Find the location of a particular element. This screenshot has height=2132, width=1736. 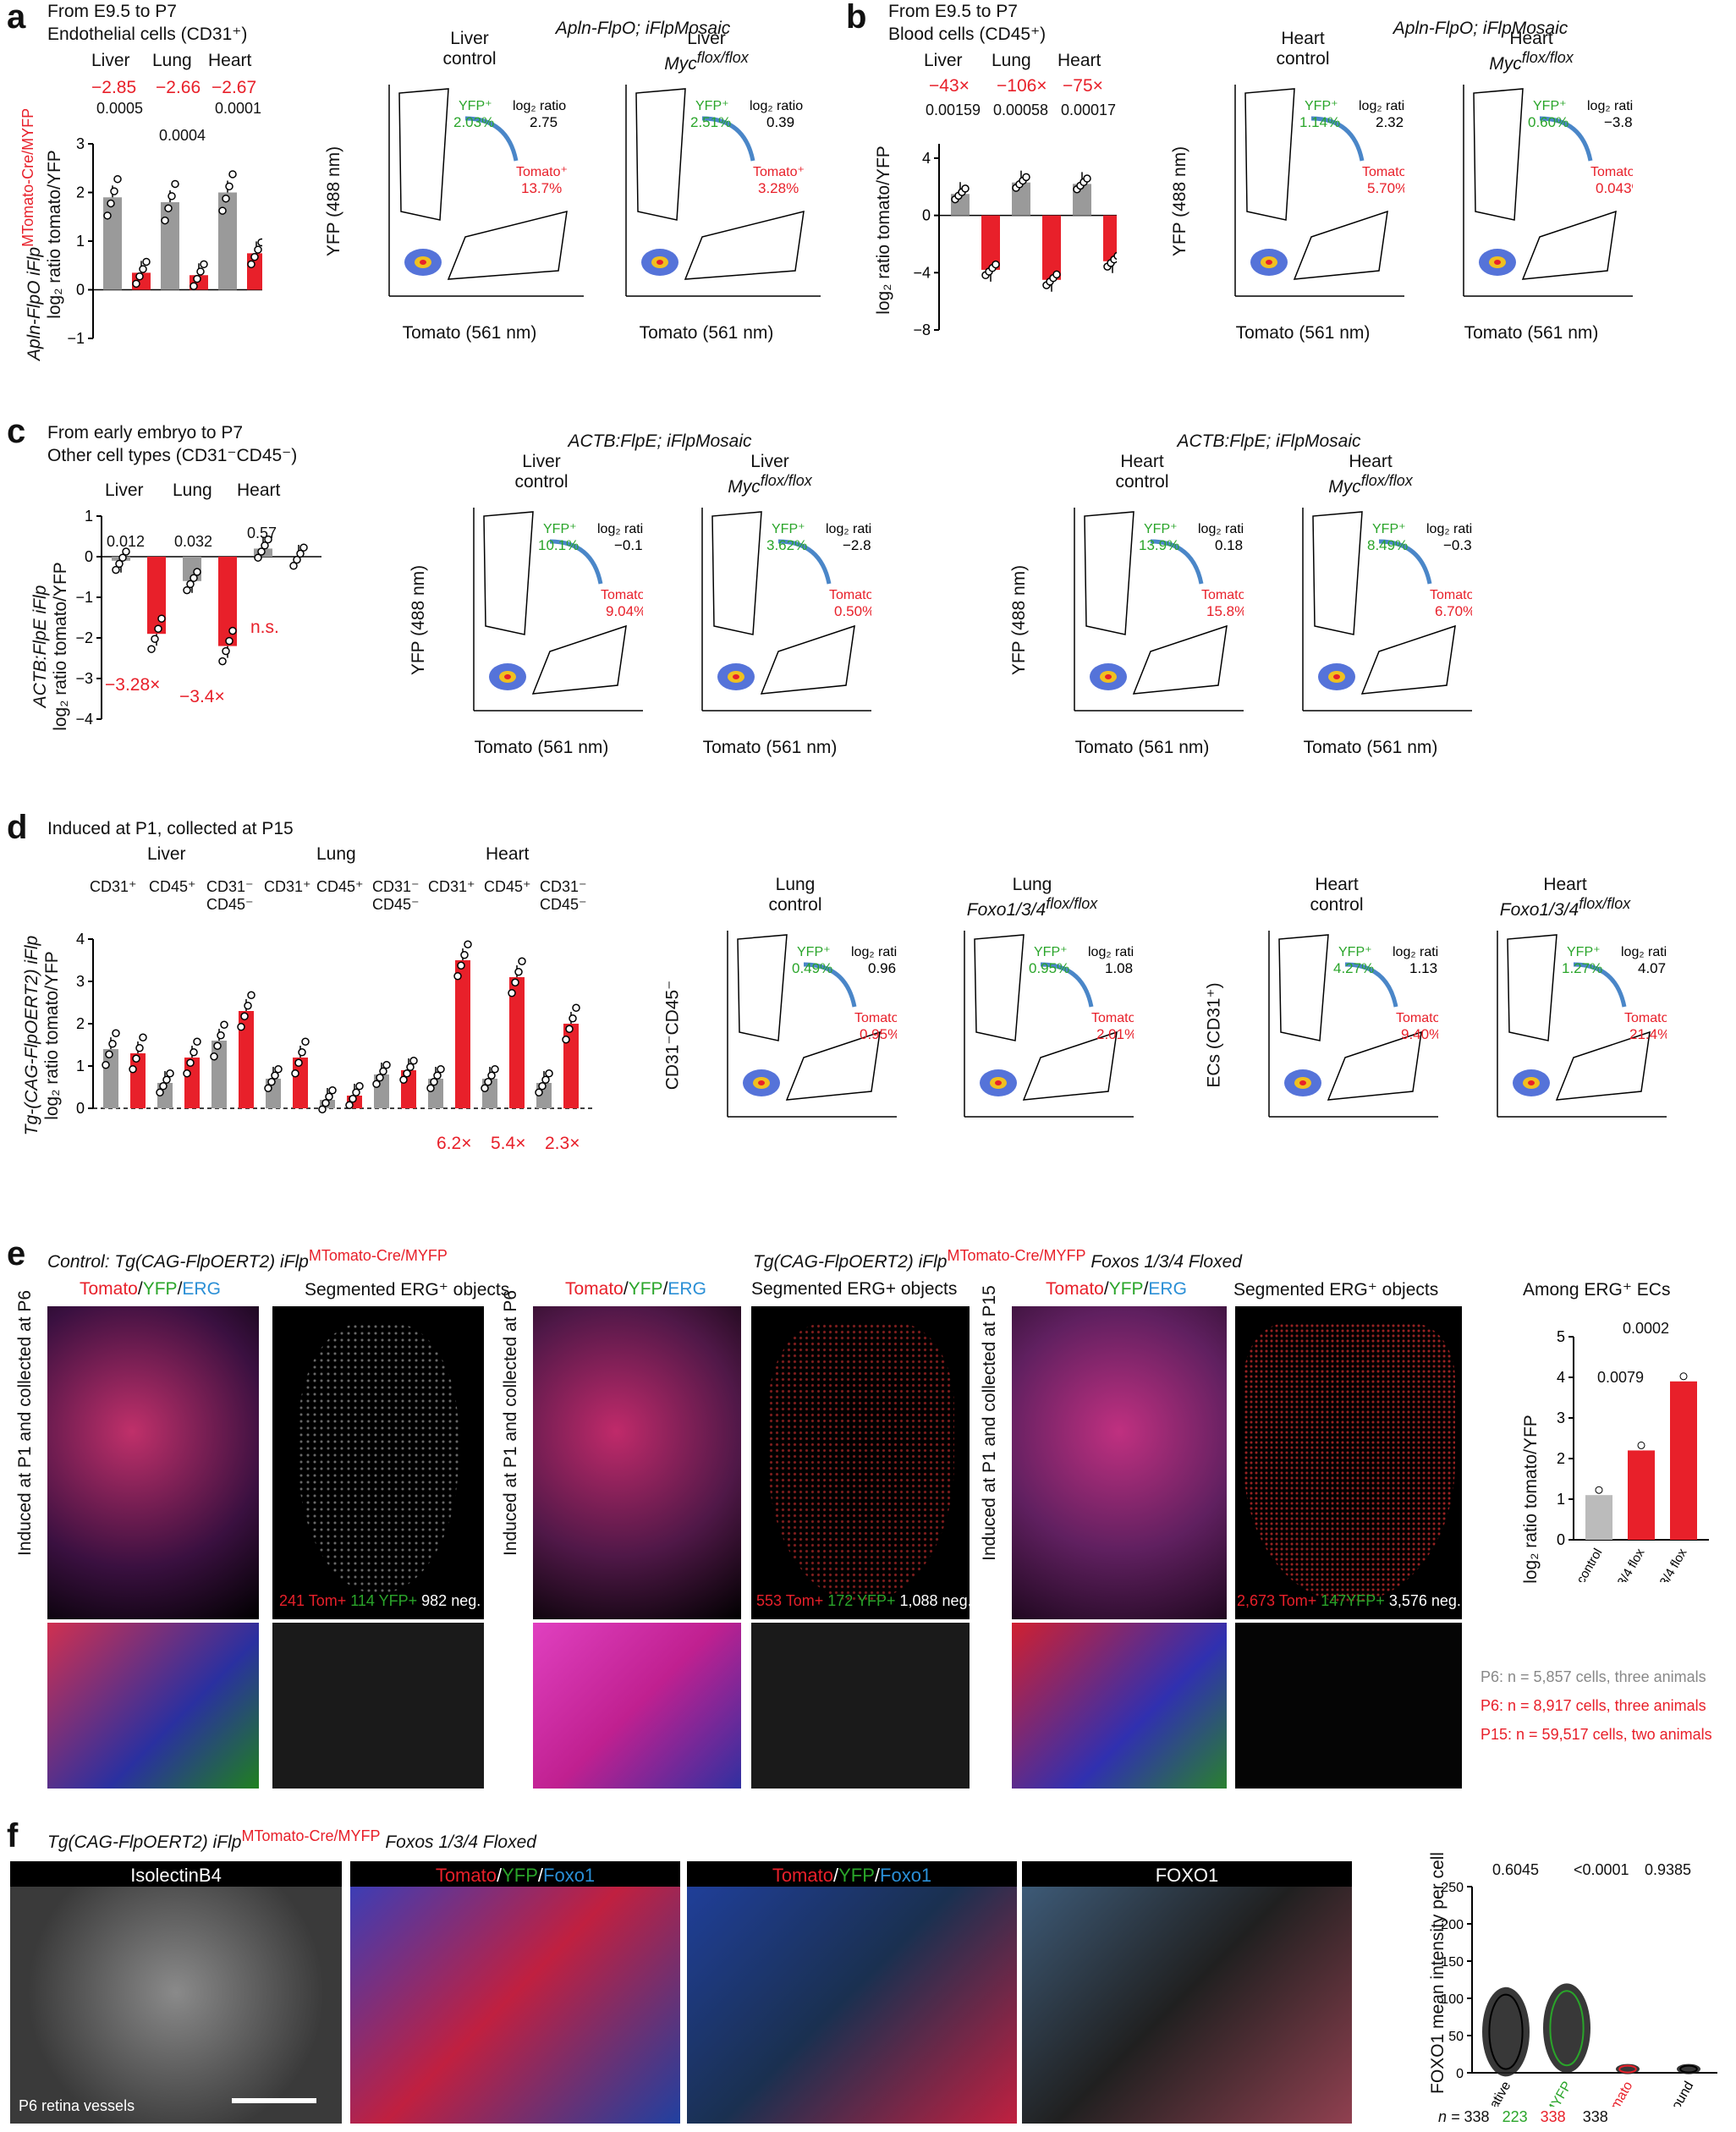

y-tick-label: 1 is located at coordinates (89, 516).